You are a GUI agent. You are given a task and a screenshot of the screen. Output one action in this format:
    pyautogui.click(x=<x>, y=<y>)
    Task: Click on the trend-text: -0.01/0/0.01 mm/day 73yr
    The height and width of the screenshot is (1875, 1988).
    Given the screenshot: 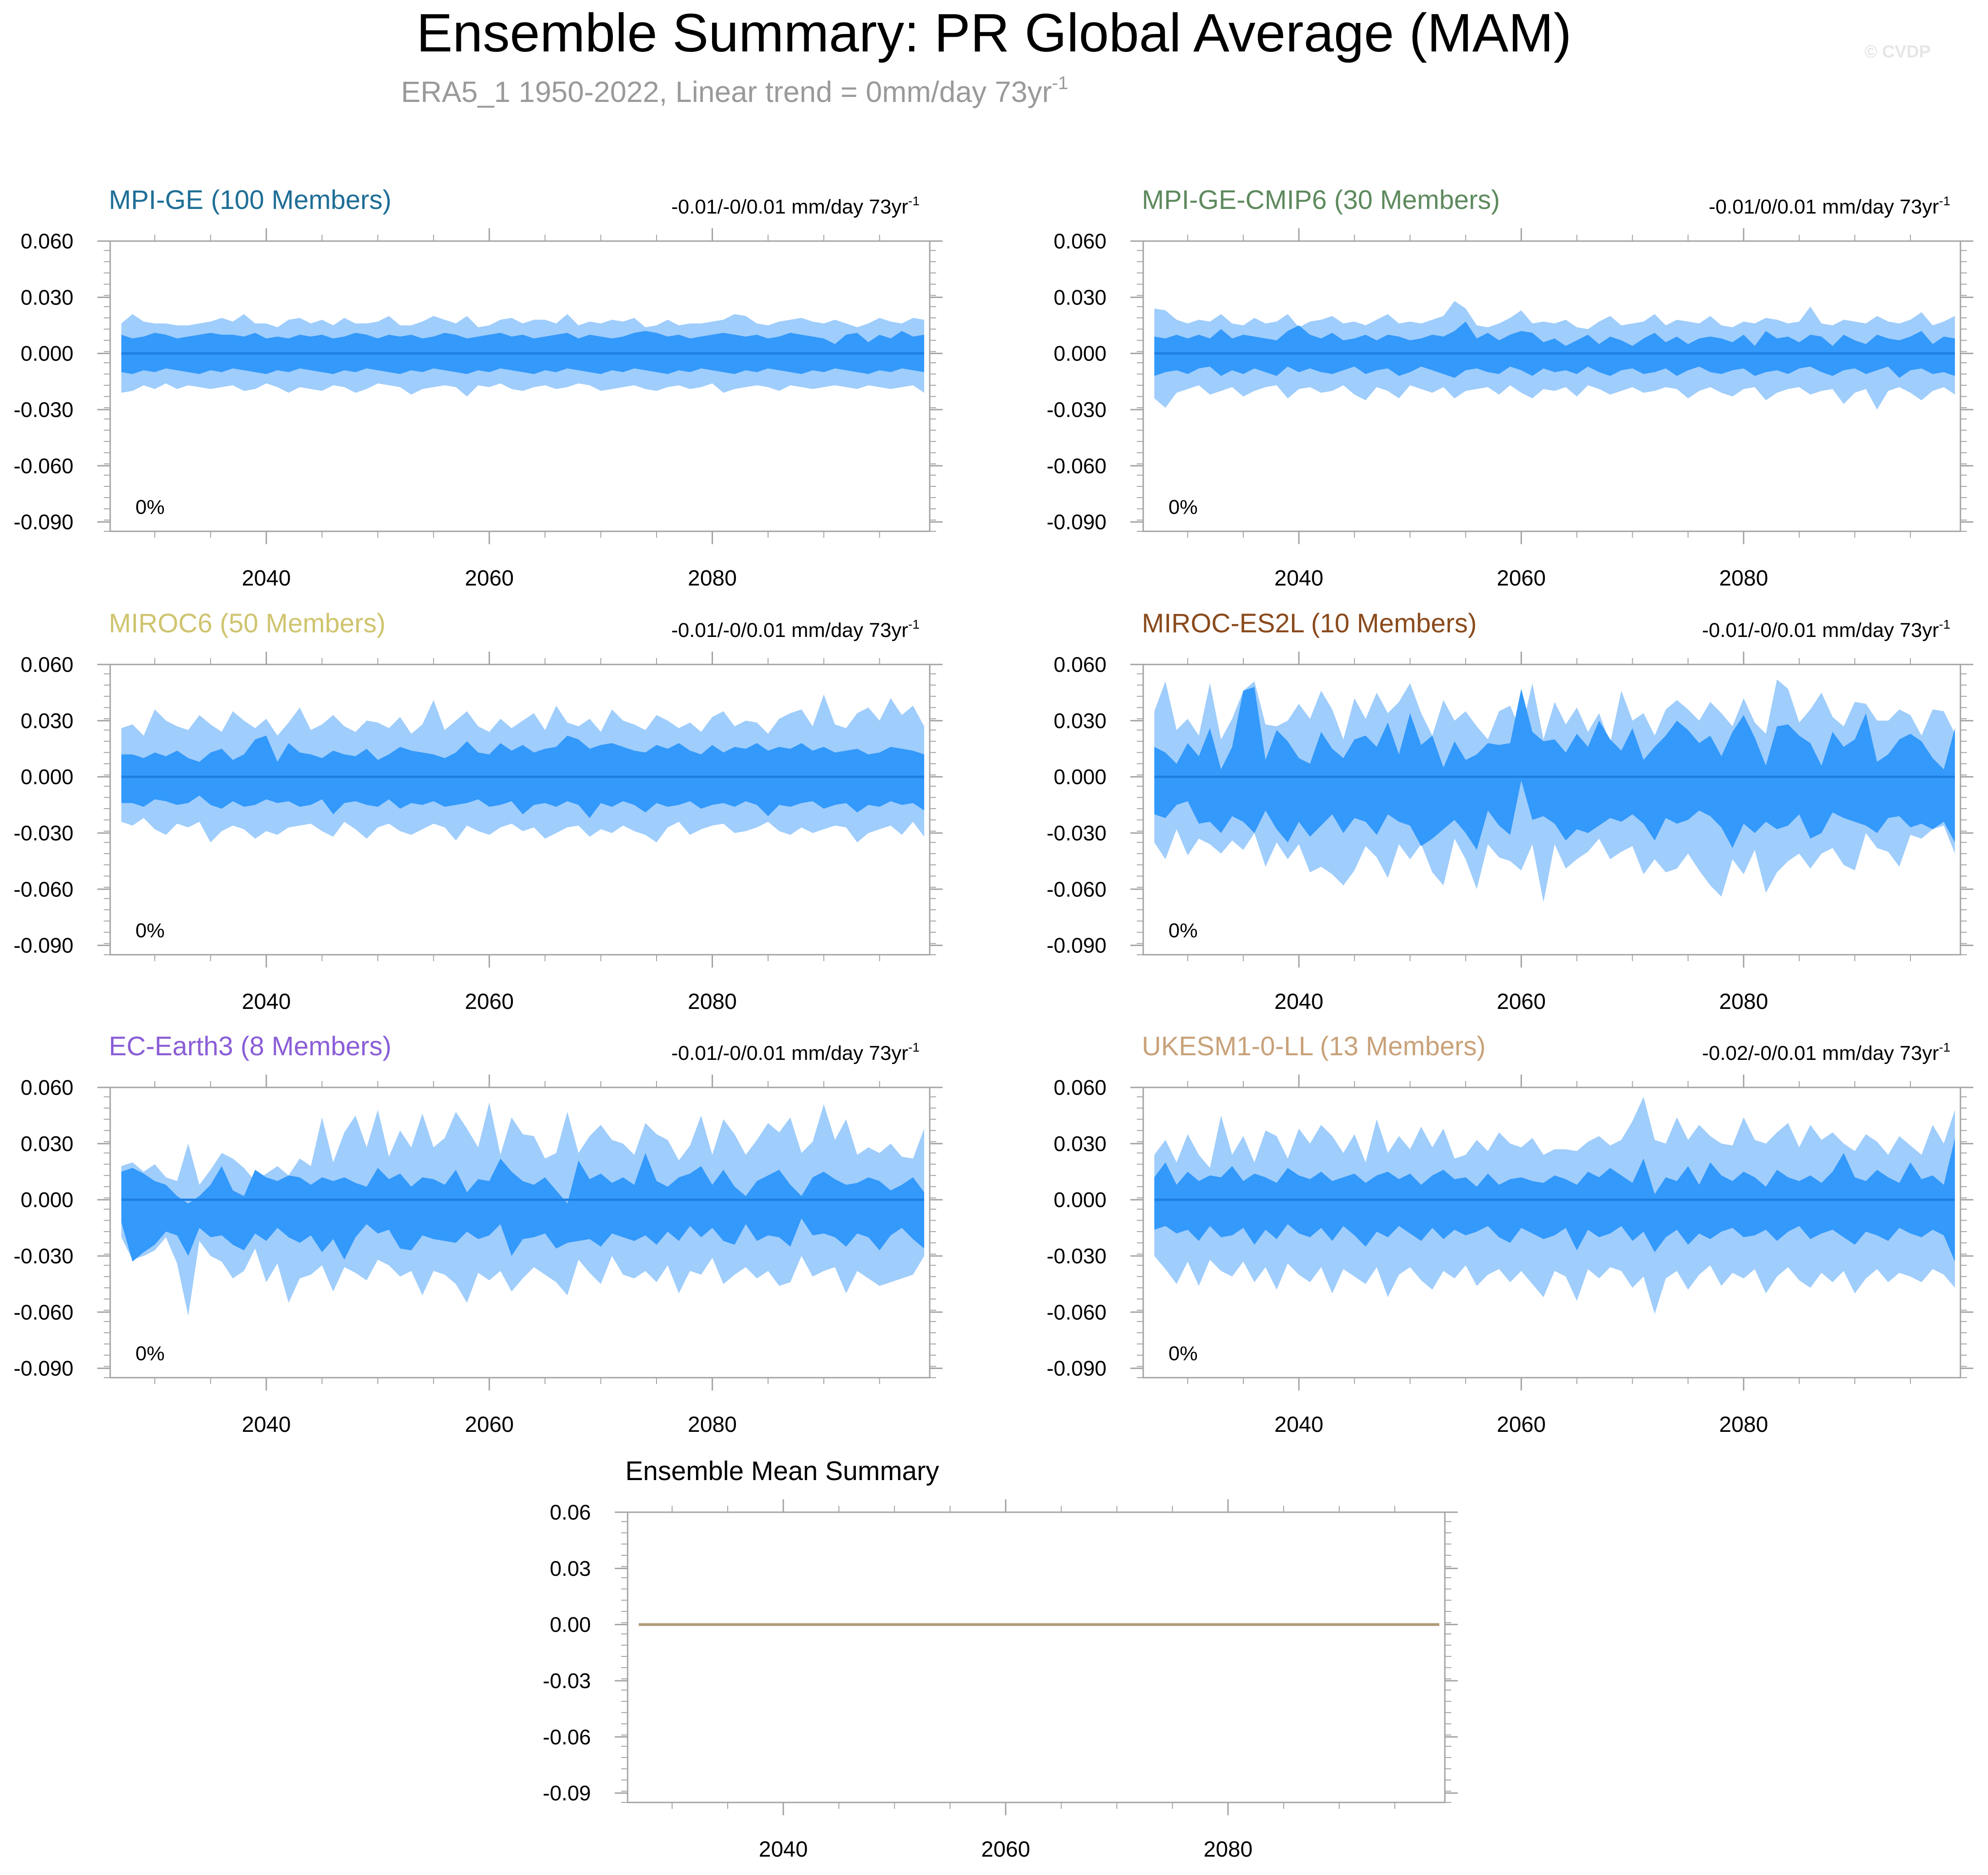 What is the action you would take?
    pyautogui.click(x=1824, y=207)
    